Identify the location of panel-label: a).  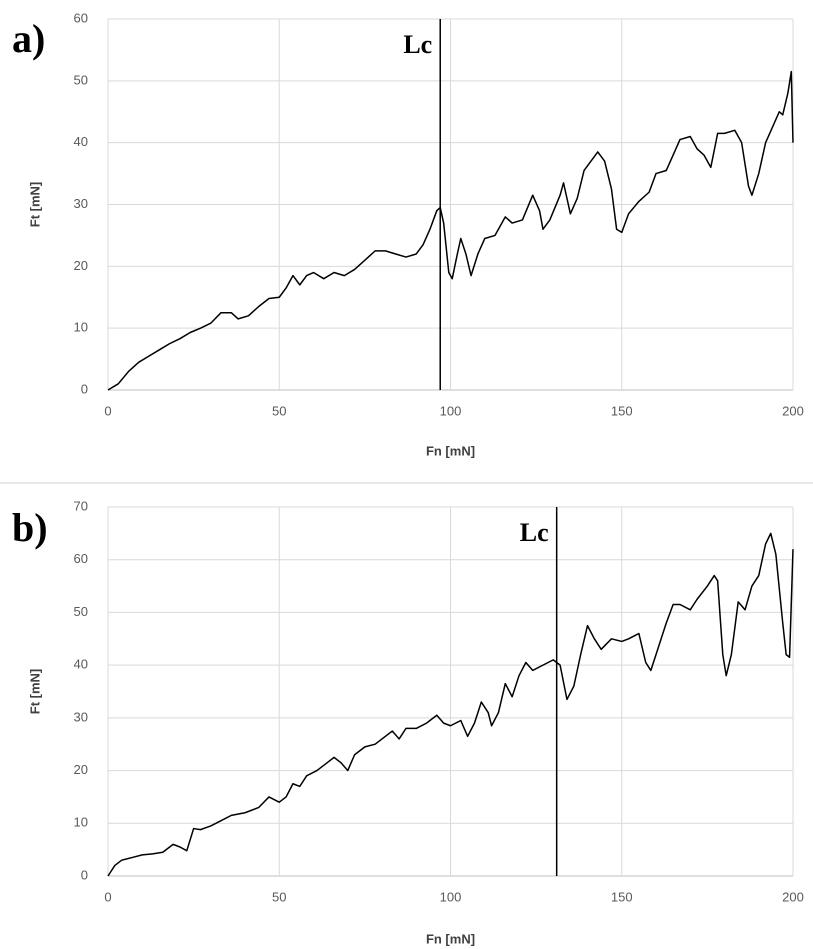
(28, 38).